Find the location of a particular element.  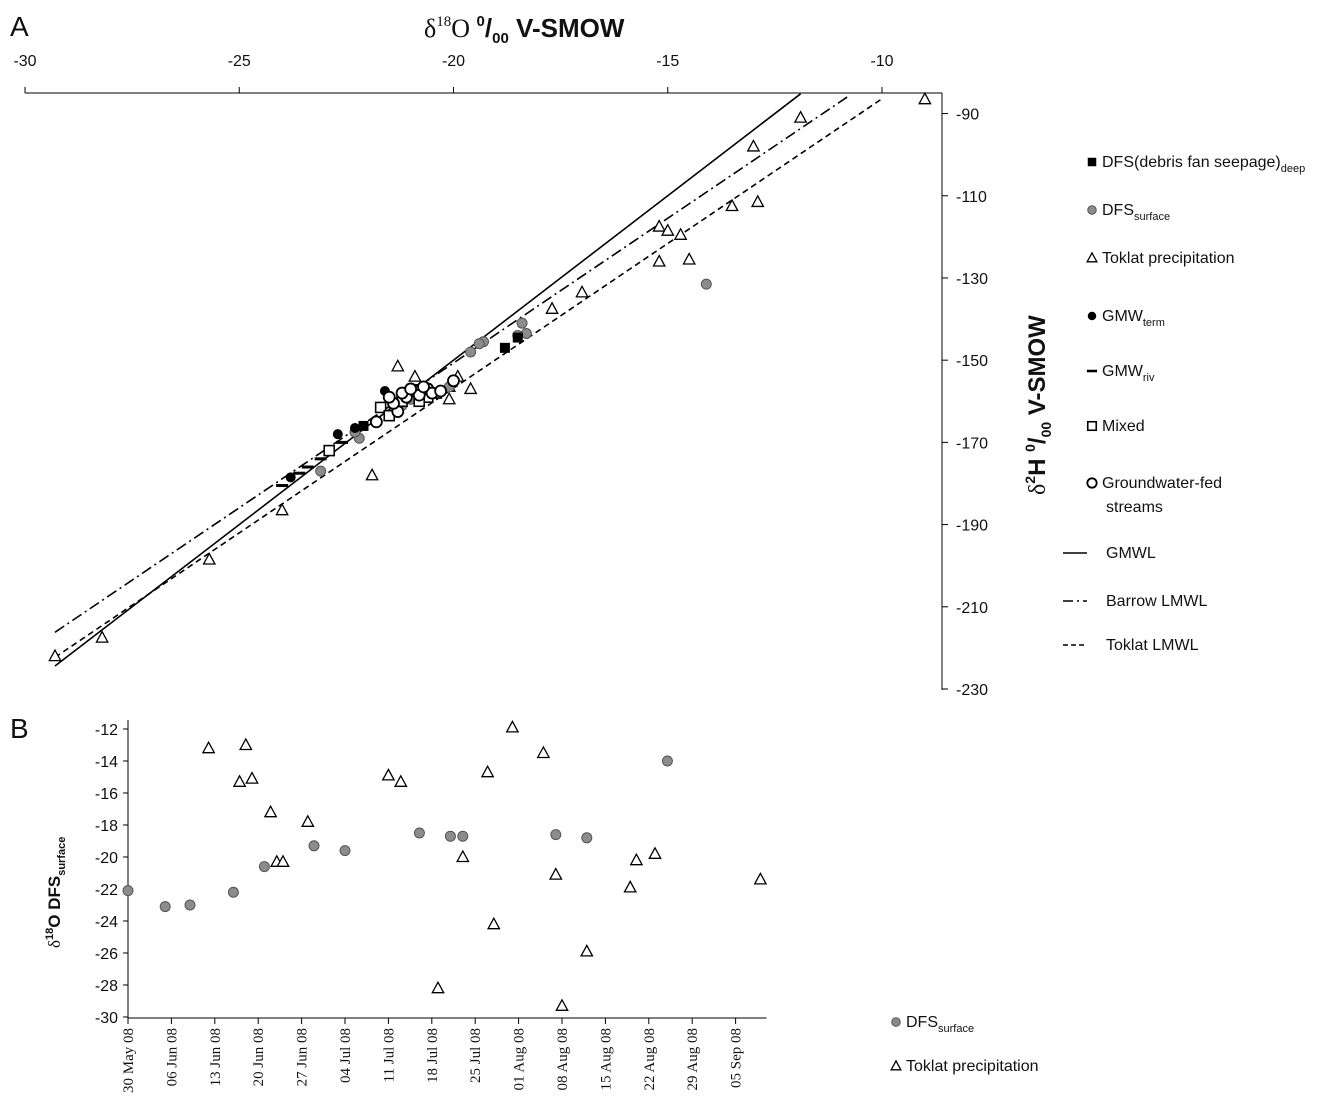

panel-a-y-tick-label: -190 is located at coordinates (972, 526).